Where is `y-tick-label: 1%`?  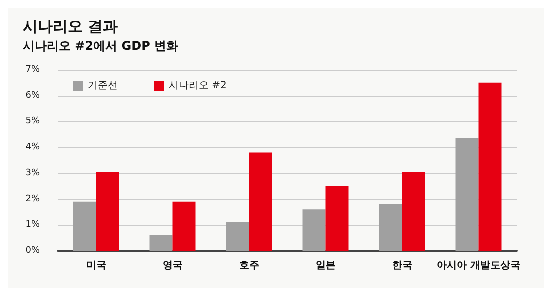 y-tick-label: 1% is located at coordinates (33, 225).